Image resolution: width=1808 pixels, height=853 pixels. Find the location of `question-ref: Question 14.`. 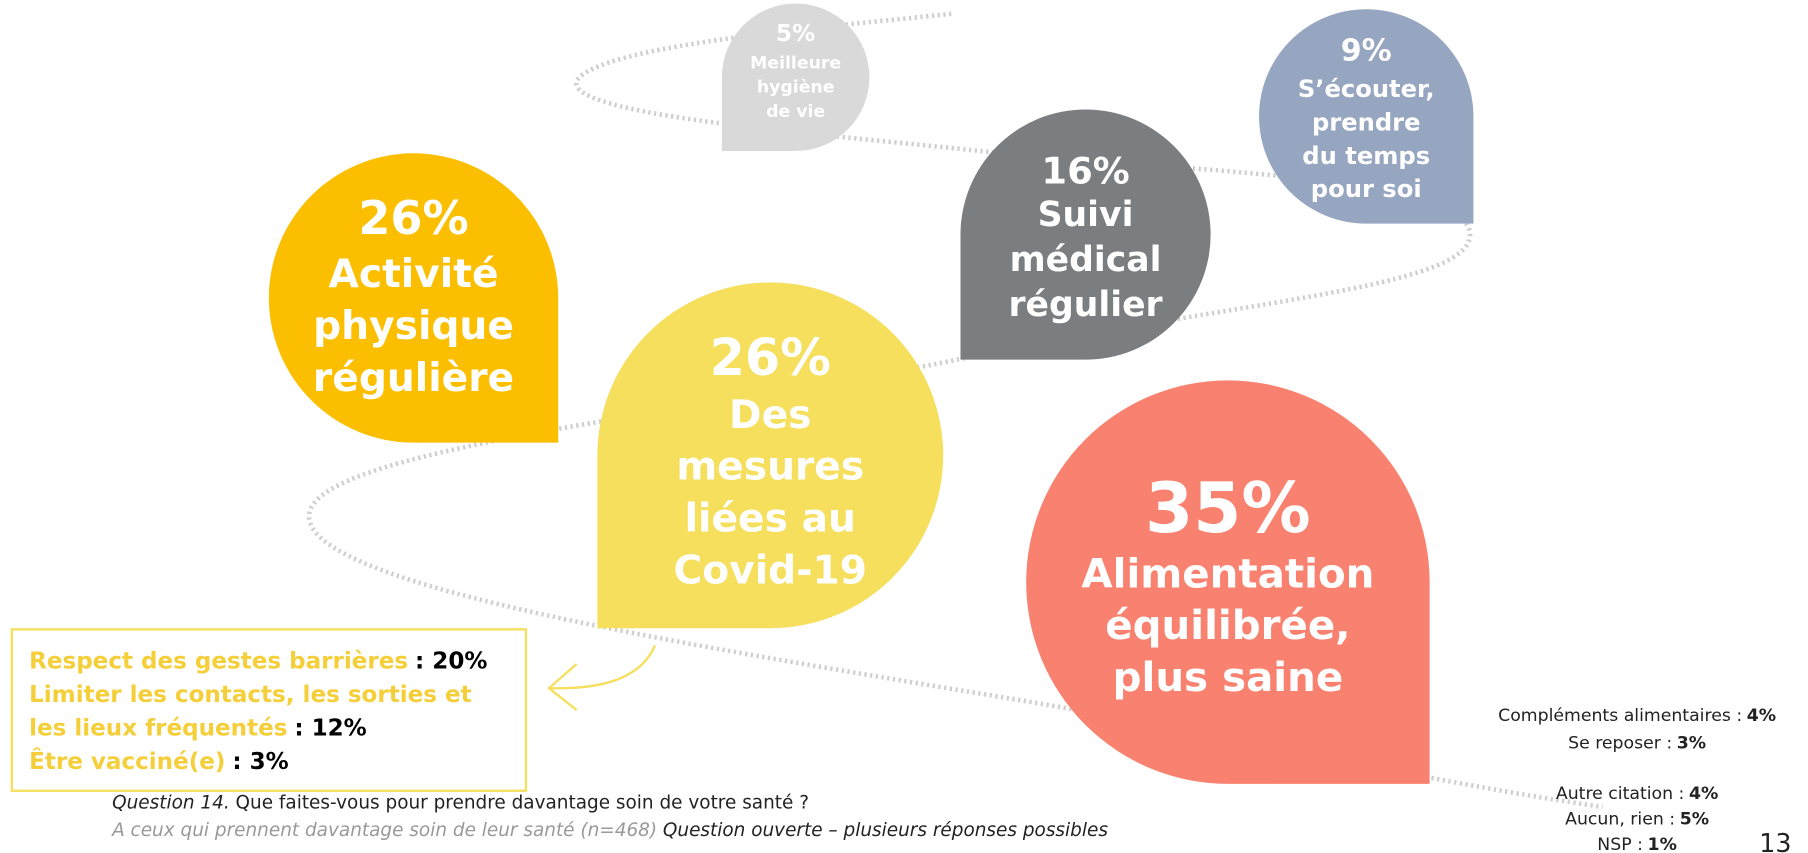

question-ref: Question 14. is located at coordinates (171, 802).